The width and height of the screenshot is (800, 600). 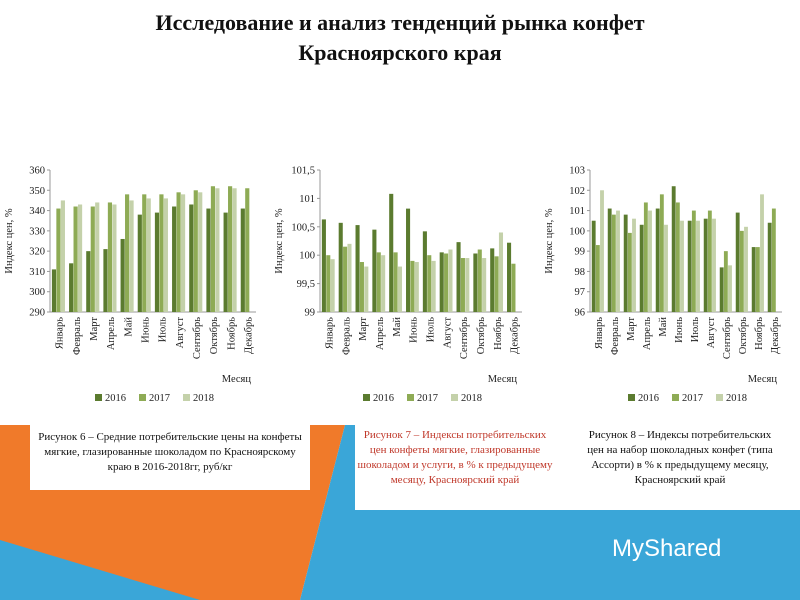 What do you see at coordinates (577, 171) in the screenshot?
I see `y-tick-label: 103` at bounding box center [577, 171].